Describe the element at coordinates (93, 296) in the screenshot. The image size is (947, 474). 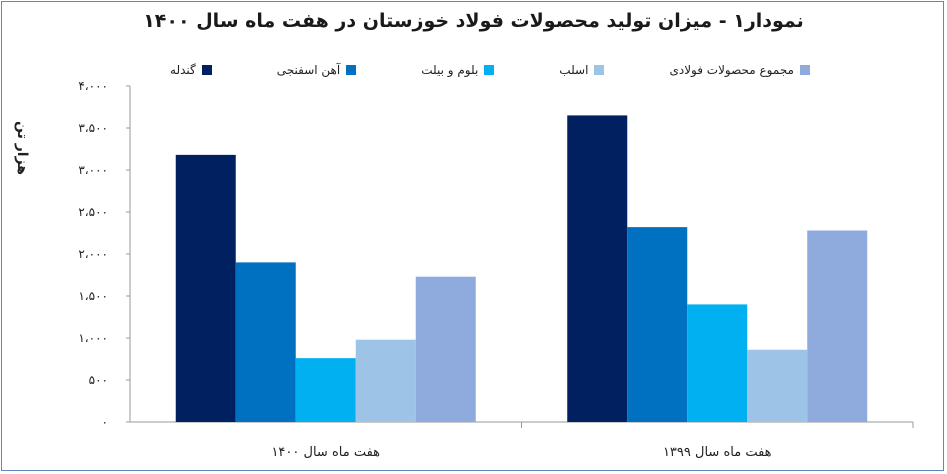
I see `y-tick-label: ۱،۵۰۰` at that location.